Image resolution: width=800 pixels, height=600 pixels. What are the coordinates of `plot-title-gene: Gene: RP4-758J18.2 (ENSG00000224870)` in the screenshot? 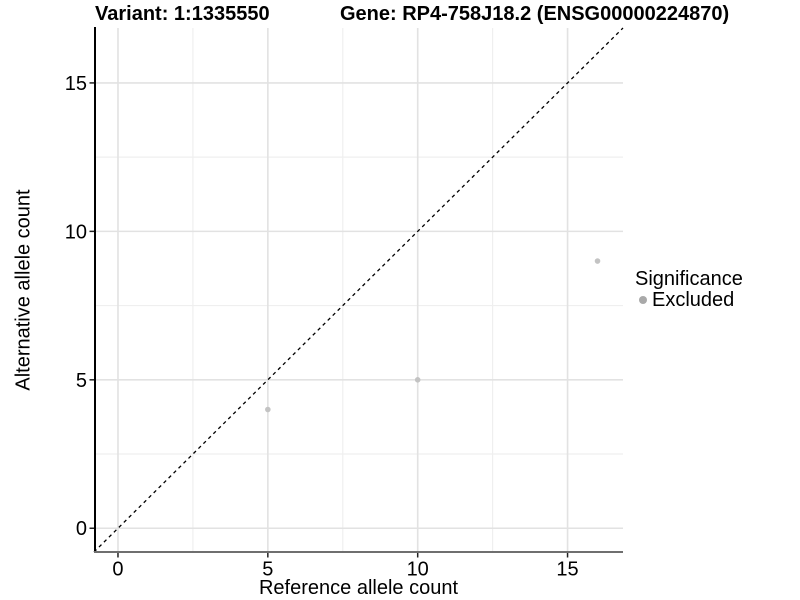 It's located at (535, 14).